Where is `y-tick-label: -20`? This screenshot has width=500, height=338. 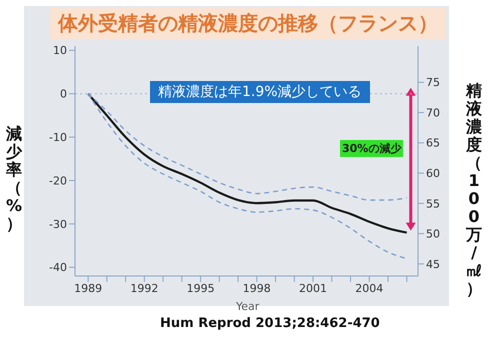
y-tick-label: -20 is located at coordinates (58, 181).